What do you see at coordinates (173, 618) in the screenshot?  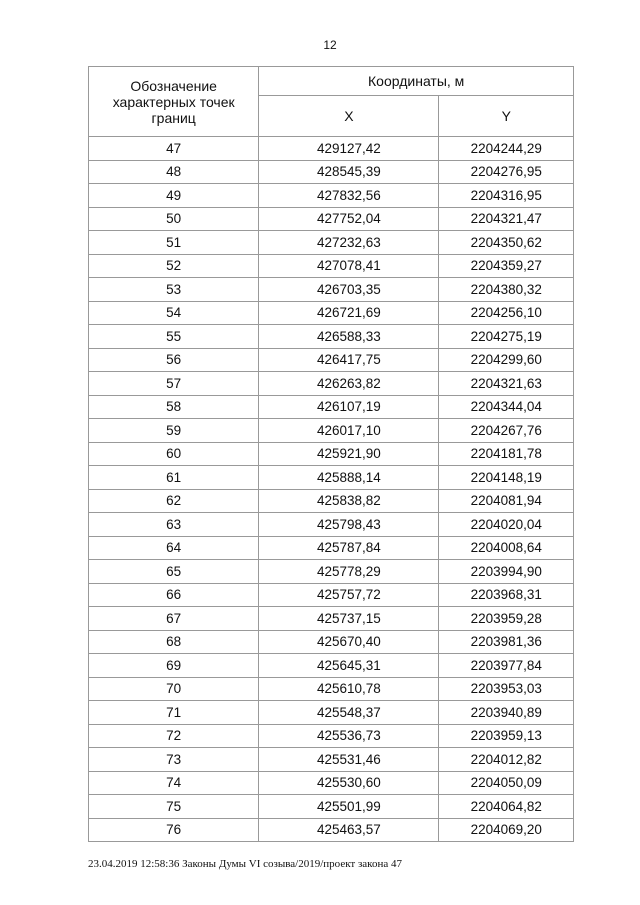 I see `point-id: 67` at bounding box center [173, 618].